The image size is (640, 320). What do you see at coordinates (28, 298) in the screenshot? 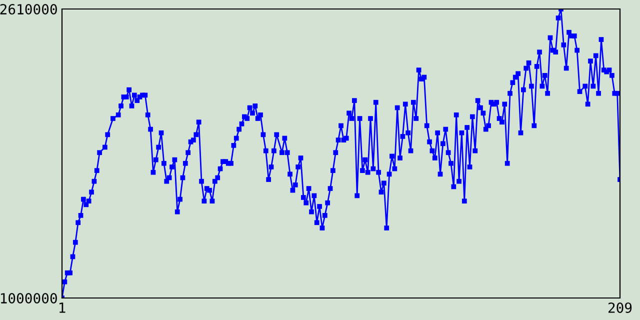
I see `y-tick-label: 1000000` at bounding box center [28, 298].